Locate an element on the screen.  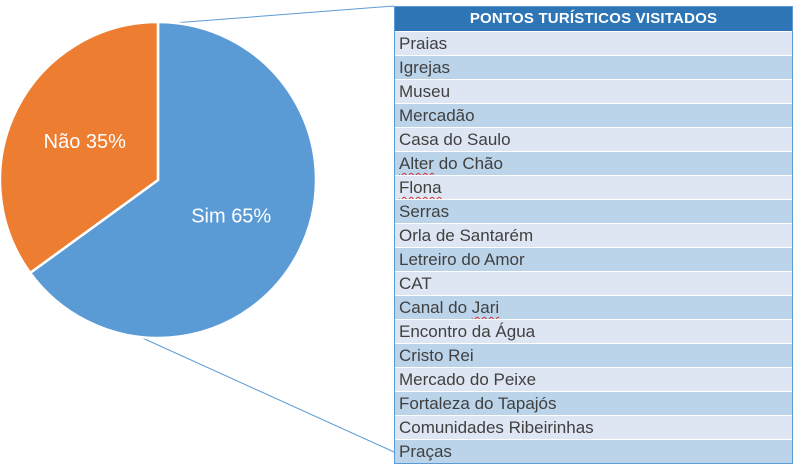
table-row: CAT is located at coordinates (593, 283).